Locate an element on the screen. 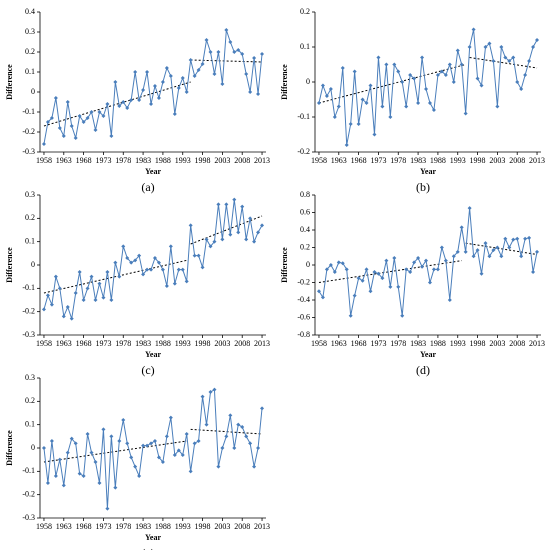  x-axis-title: Year is located at coordinates (153, 537).